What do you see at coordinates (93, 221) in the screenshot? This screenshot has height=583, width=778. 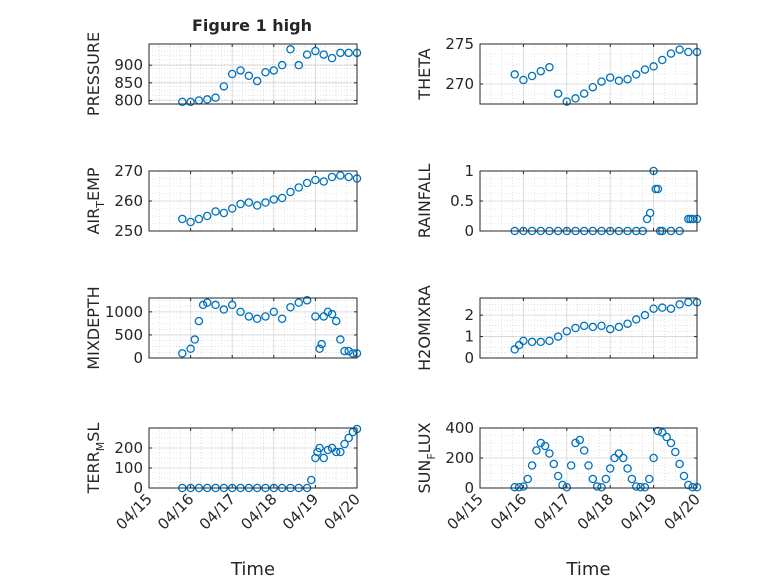 I see `y-axis-label-main: AIR` at bounding box center [93, 221].